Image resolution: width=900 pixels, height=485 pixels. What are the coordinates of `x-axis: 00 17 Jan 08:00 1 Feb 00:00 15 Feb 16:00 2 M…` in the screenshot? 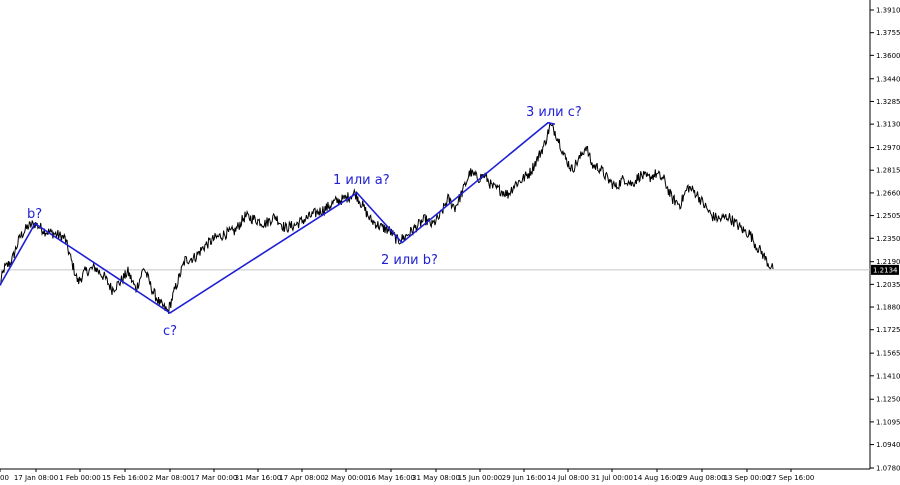 It's located at (407, 475).